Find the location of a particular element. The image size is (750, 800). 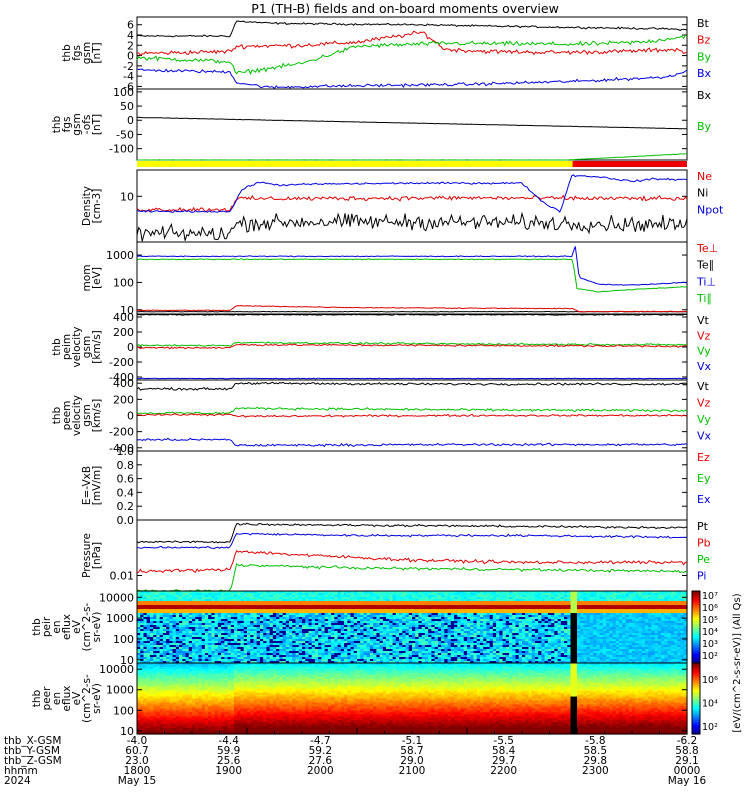

colorbar-frame is located at coordinates (696, 698).